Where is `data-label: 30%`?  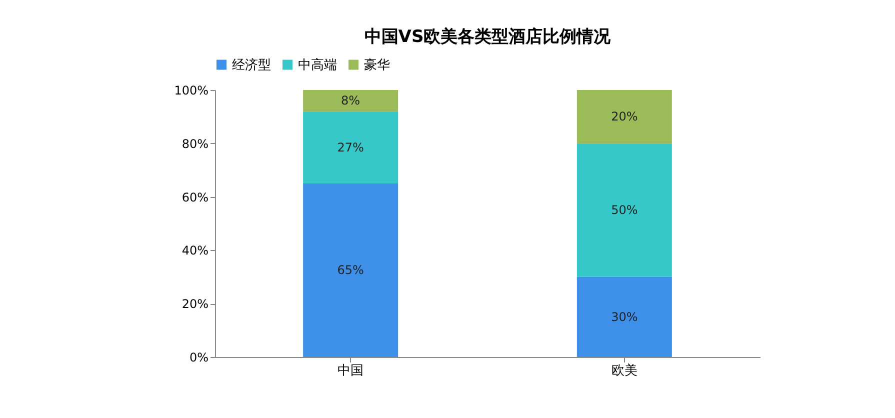 data-label: 30% is located at coordinates (624, 317).